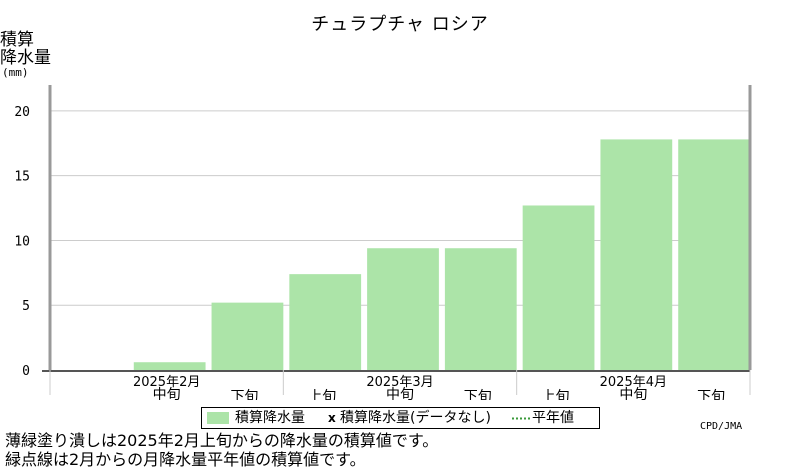 This screenshot has width=800, height=470. Describe the element at coordinates (332, 418) in the screenshot. I see `legend-missing-mark: x` at that location.